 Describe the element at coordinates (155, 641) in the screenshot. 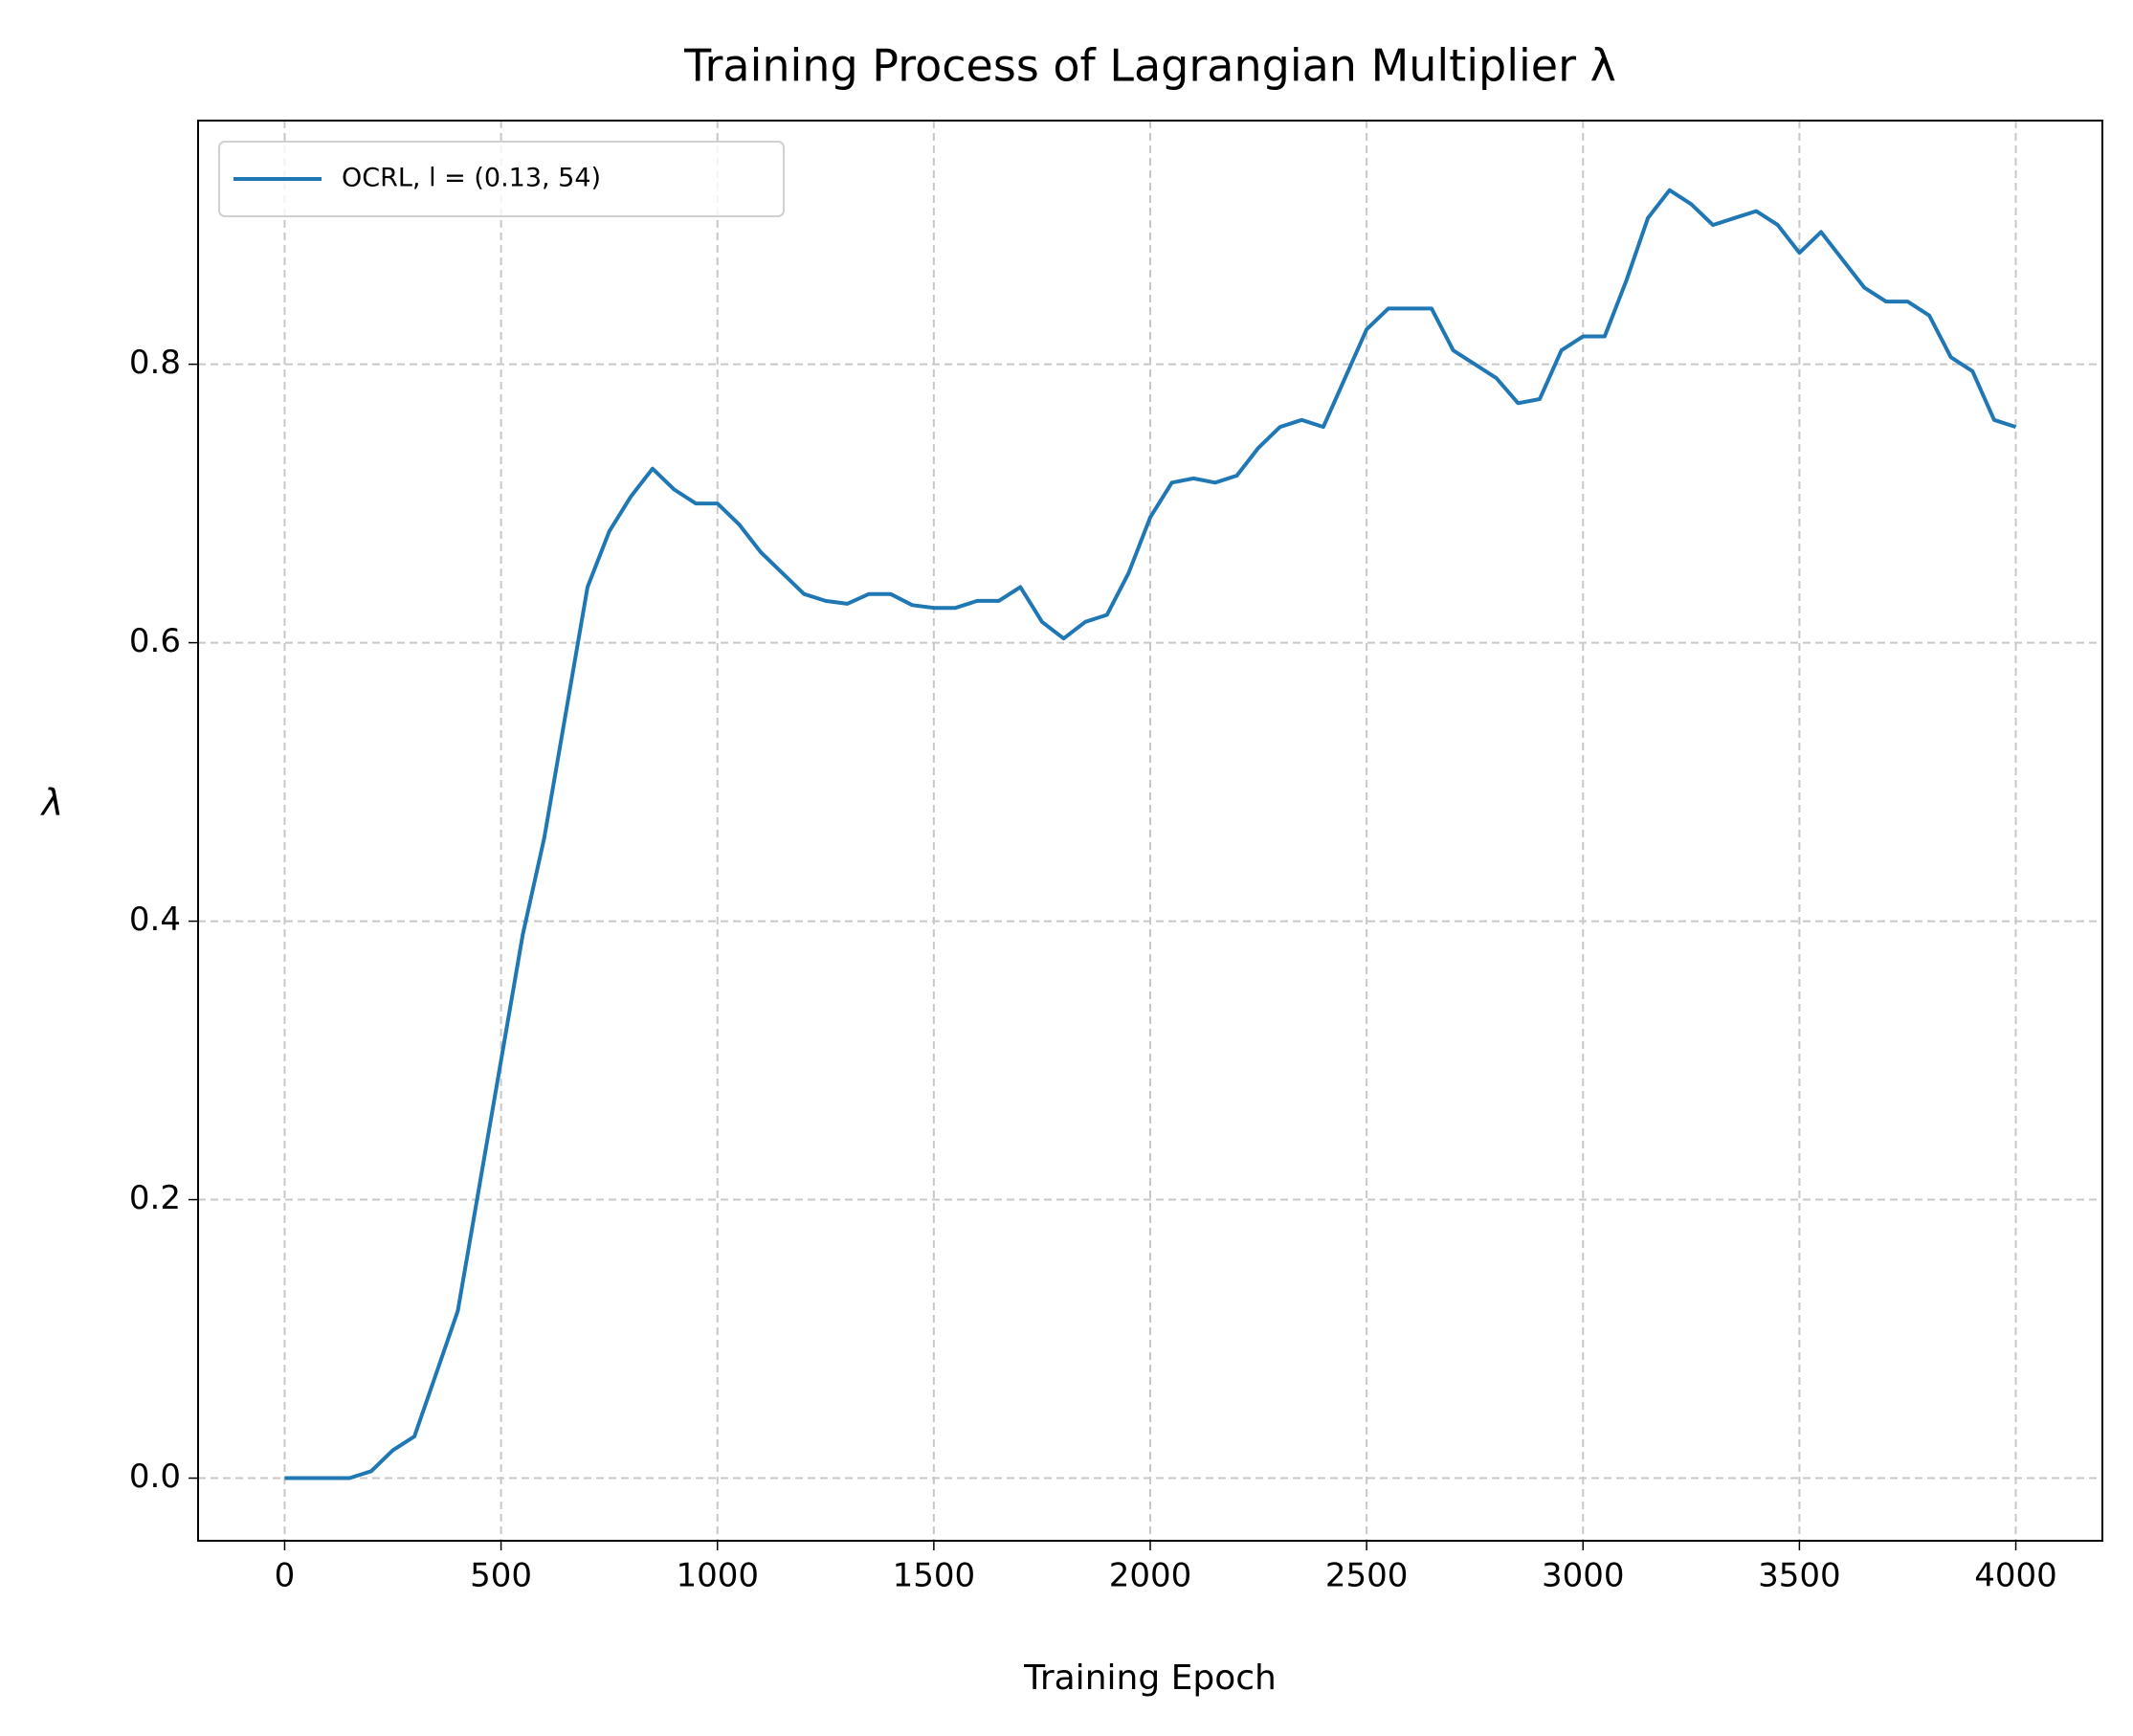

I see `y-tick-label: 0.6` at that location.